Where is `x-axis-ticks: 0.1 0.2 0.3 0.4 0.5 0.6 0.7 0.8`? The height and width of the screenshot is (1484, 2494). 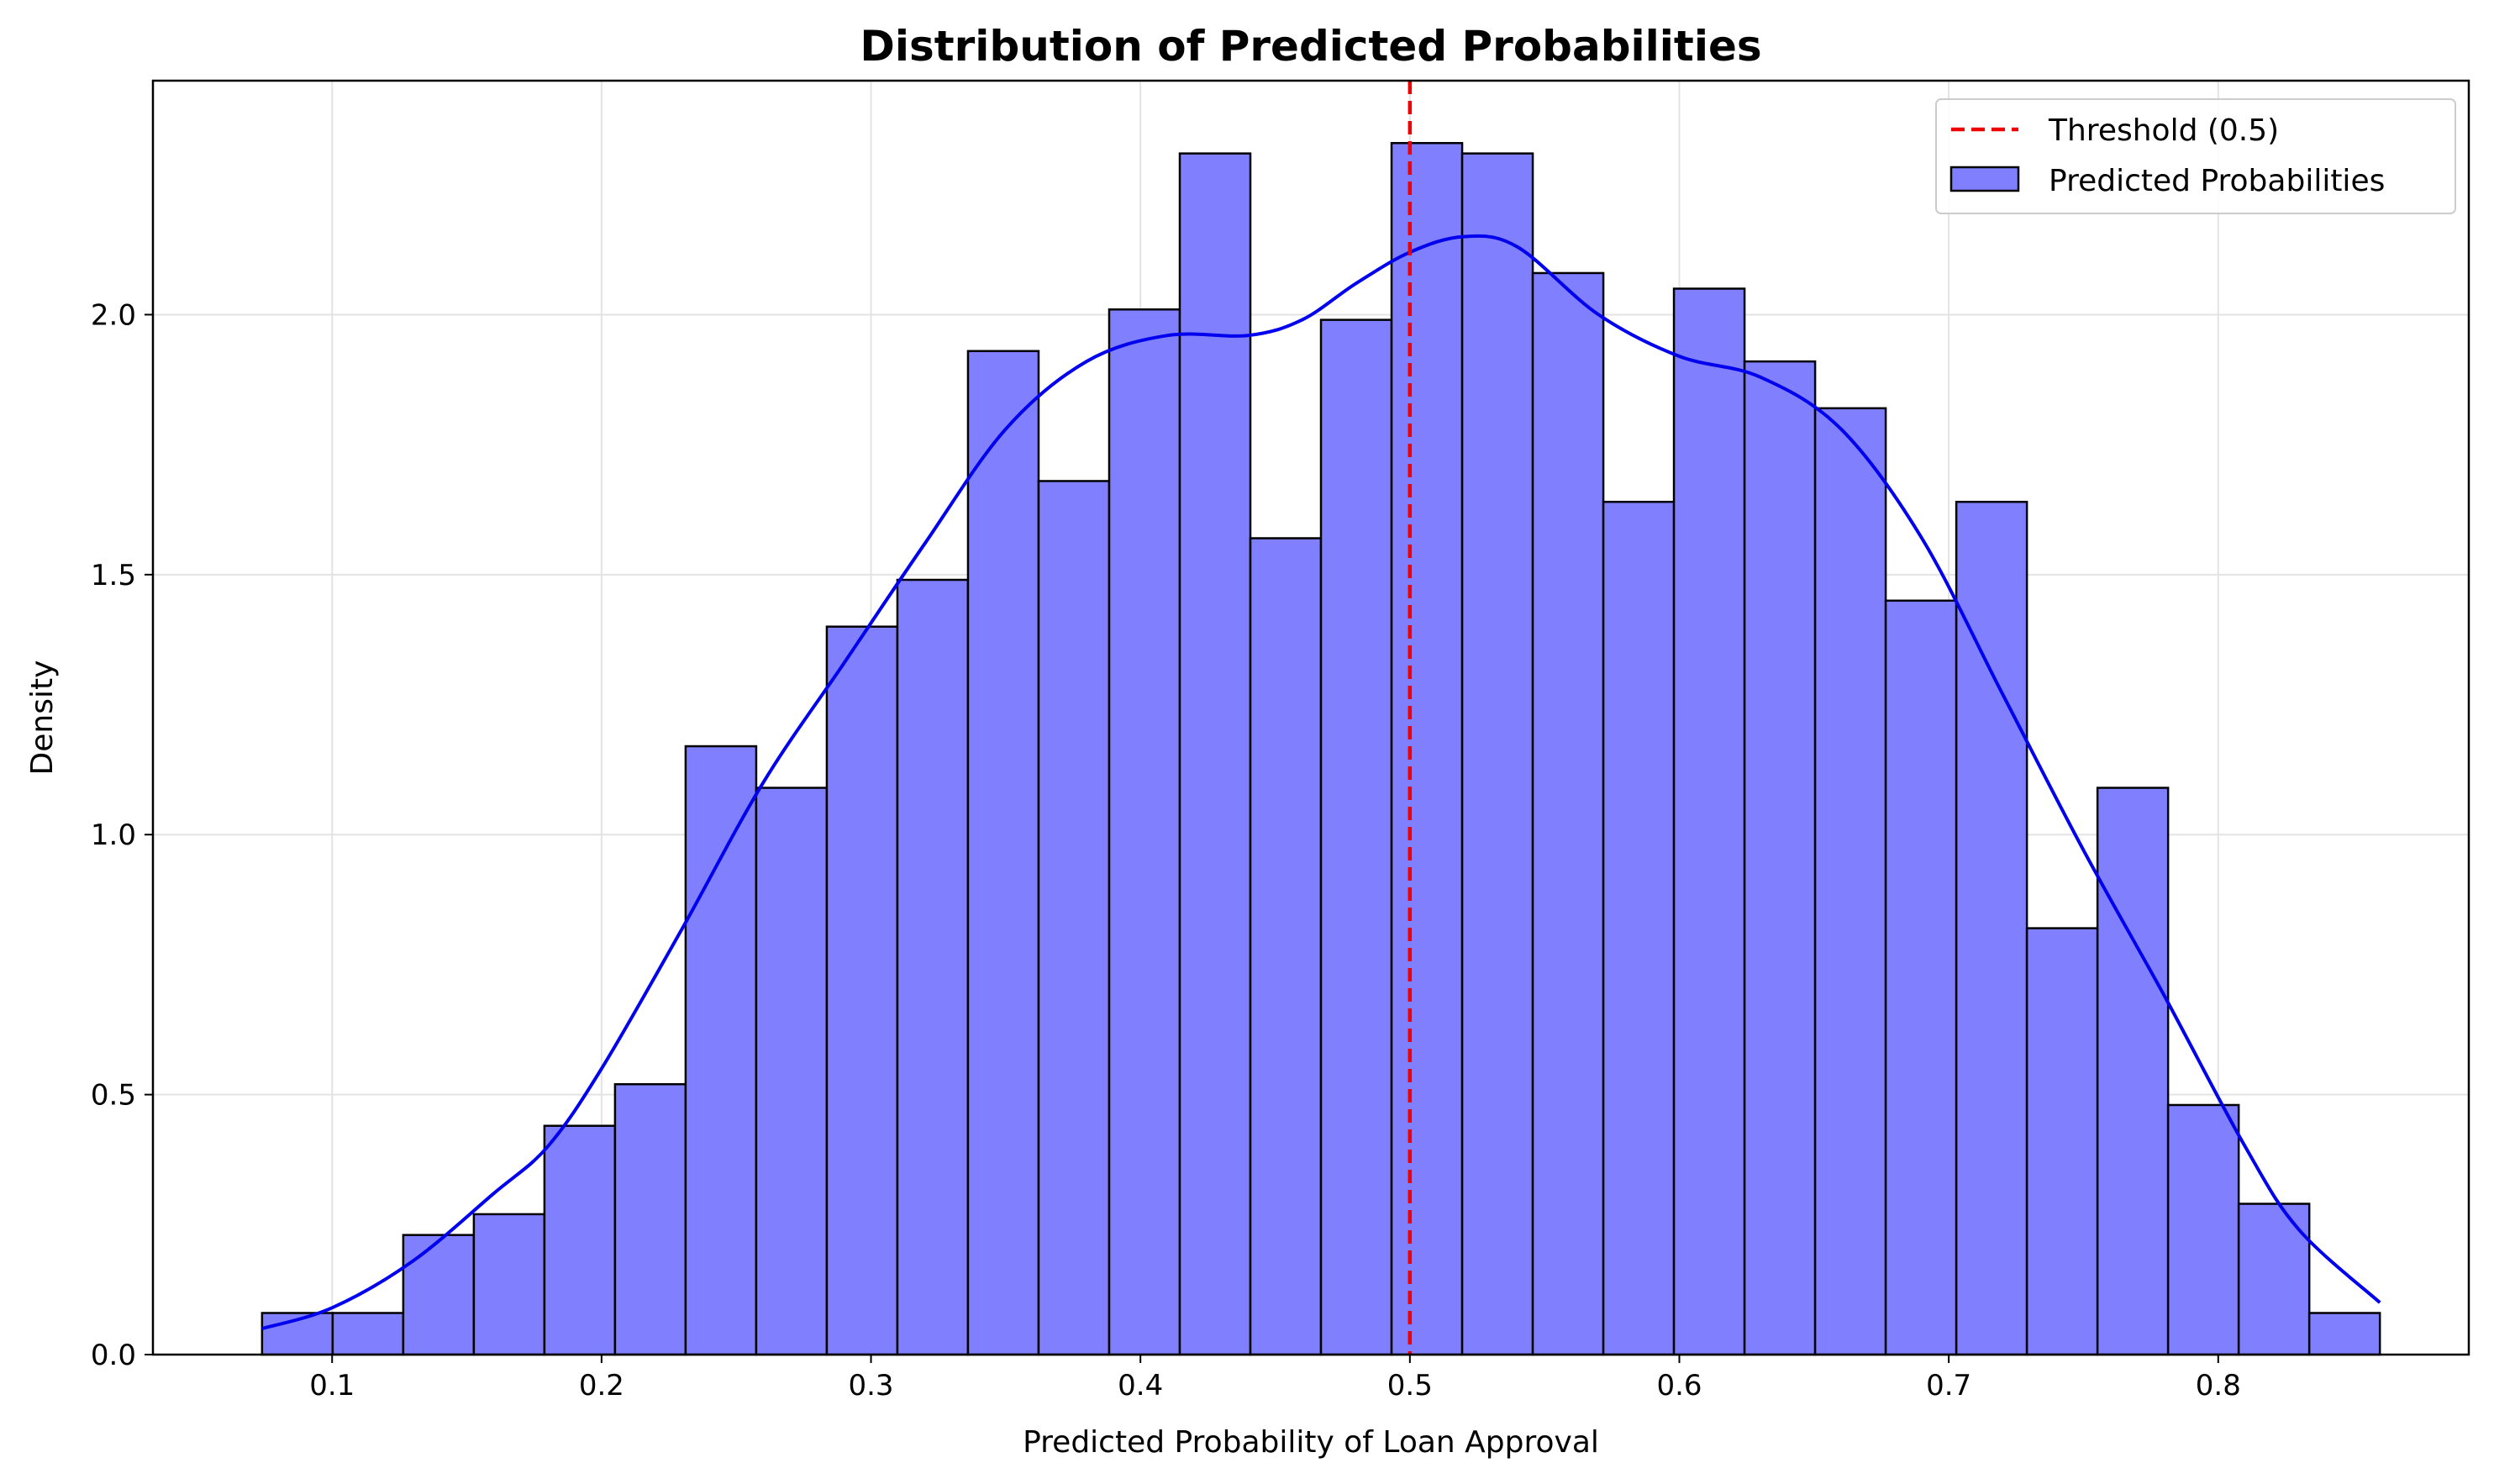 x-axis-ticks: 0.1 0.2 0.3 0.4 0.5 0.6 0.7 0.8 is located at coordinates (1275, 1378).